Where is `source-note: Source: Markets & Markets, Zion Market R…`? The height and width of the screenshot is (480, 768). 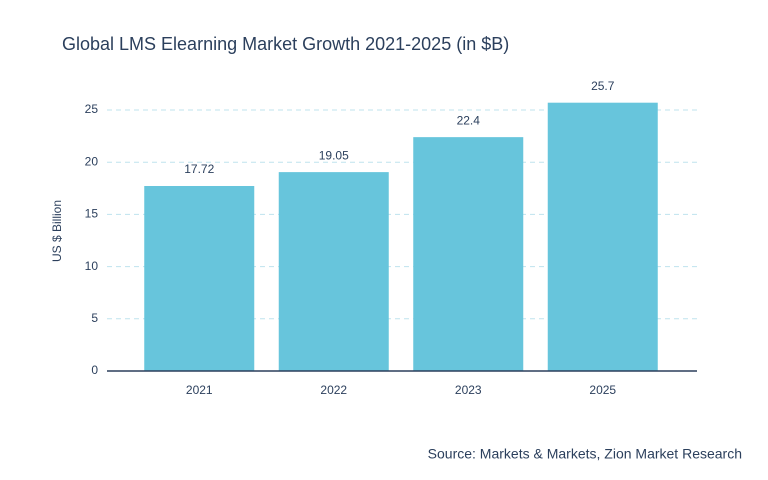 source-note: Source: Markets & Markets, Zion Market R… is located at coordinates (585, 454).